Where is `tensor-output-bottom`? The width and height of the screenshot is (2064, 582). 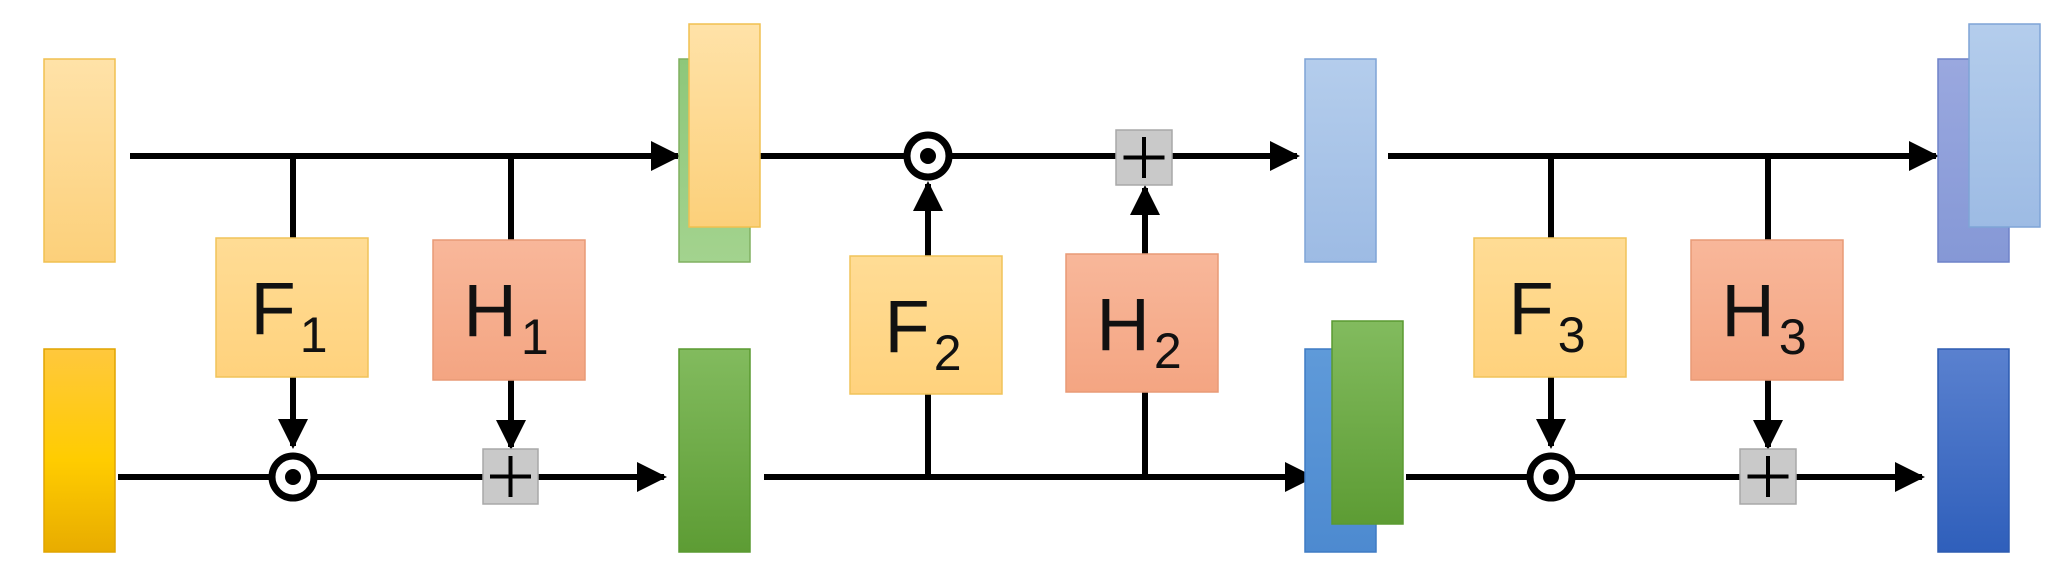 tensor-output-bottom is located at coordinates (1973, 450).